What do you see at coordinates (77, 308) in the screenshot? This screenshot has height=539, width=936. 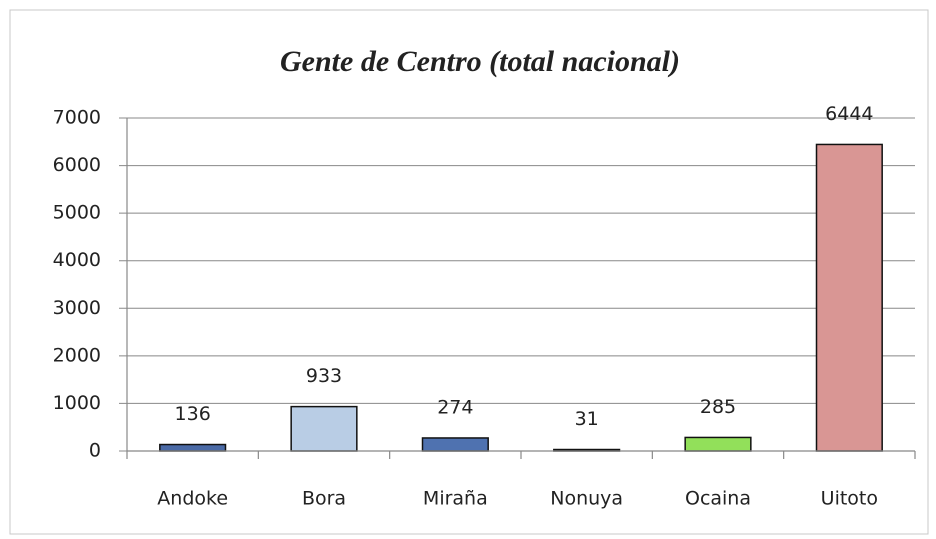 I see `y-tick-label: 3000` at bounding box center [77, 308].